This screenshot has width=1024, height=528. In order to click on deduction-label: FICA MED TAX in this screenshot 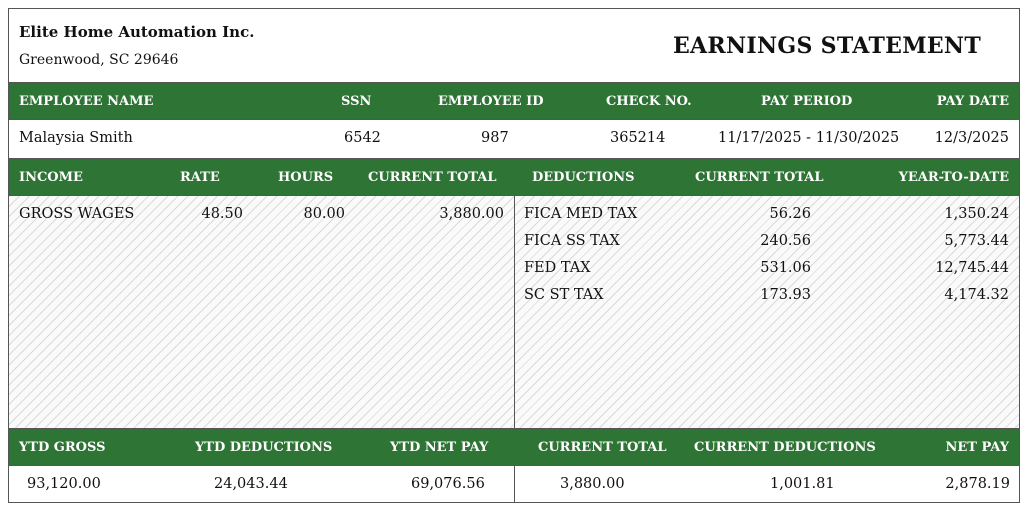, I will do `click(581, 214)`.